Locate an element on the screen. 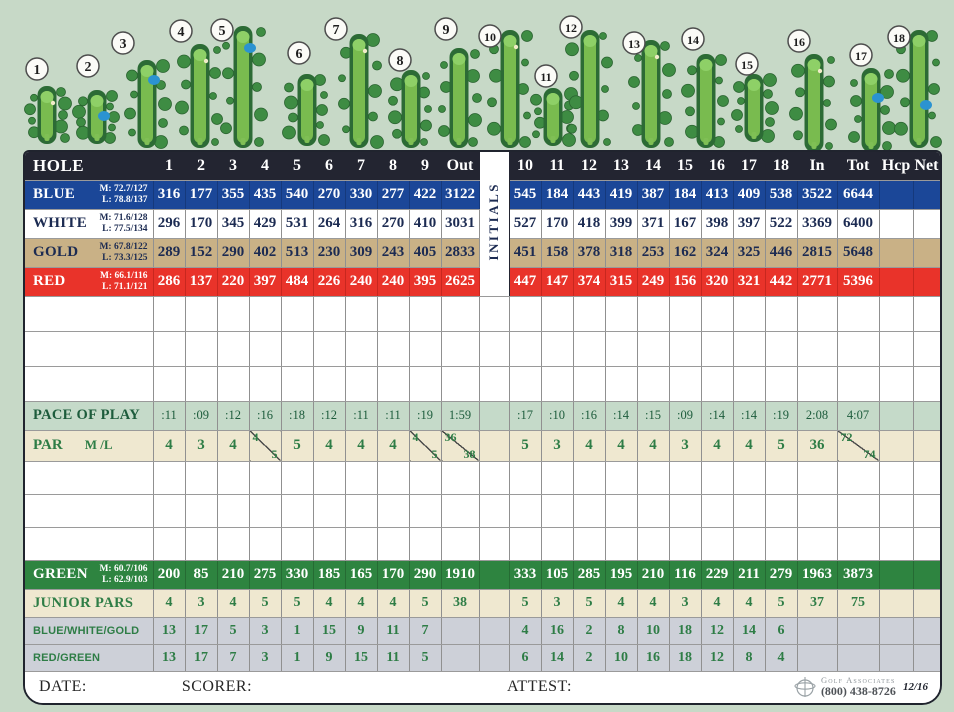  cell: 443 is located at coordinates (589, 195).